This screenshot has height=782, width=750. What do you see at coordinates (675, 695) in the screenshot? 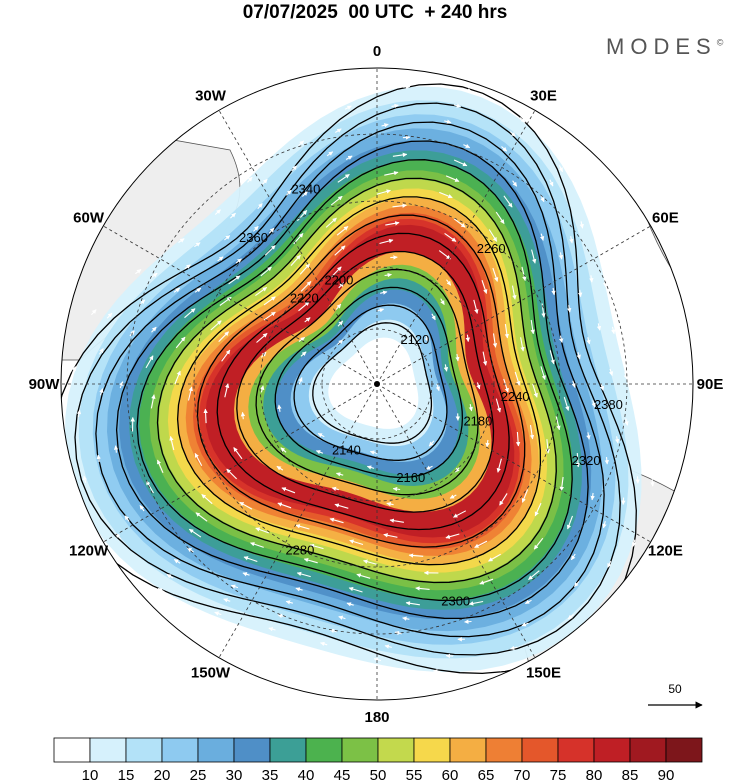
I see `vector-reference: 50` at bounding box center [675, 695].